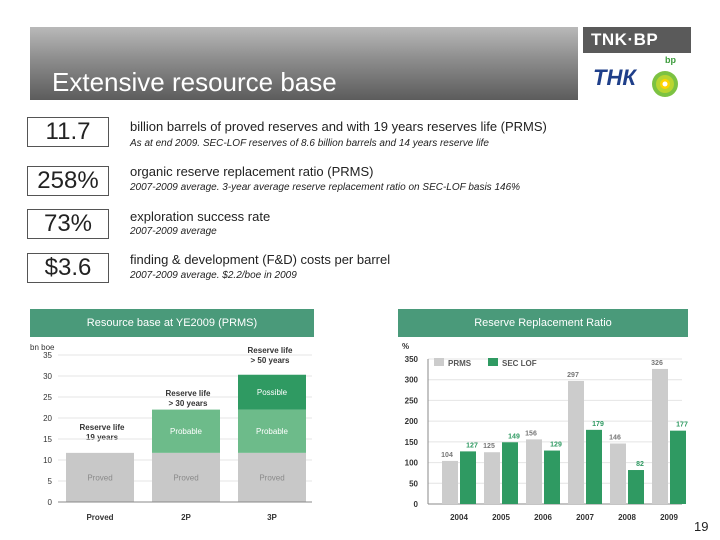  What do you see at coordinates (468, 477) in the screenshot?
I see `bar-sec-lof-2004` at bounding box center [468, 477].